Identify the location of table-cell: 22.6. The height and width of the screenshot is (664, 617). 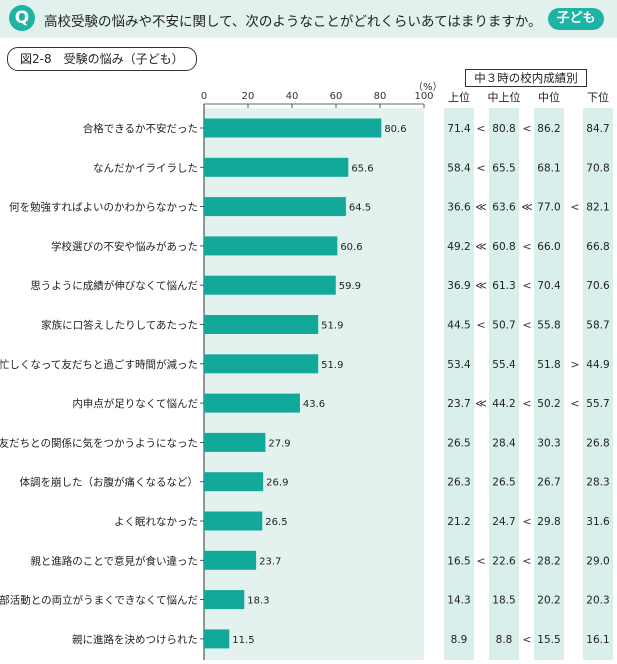
(504, 561).